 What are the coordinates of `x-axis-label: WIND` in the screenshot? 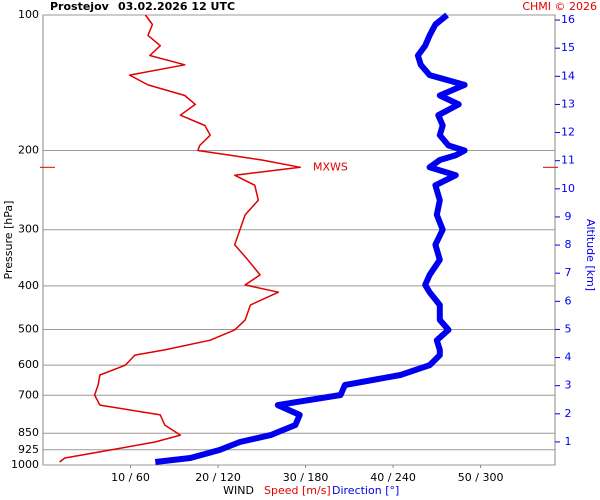 It's located at (238, 490).